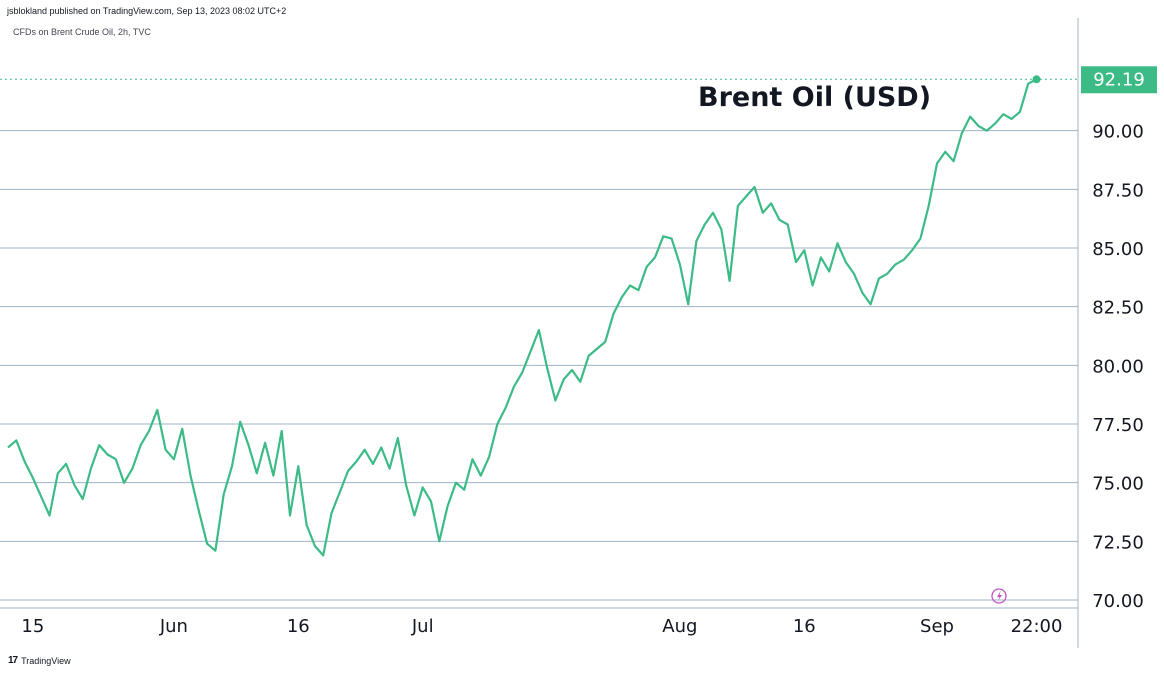  Describe the element at coordinates (173, 626) in the screenshot. I see `x-tick-label: Jun` at that location.